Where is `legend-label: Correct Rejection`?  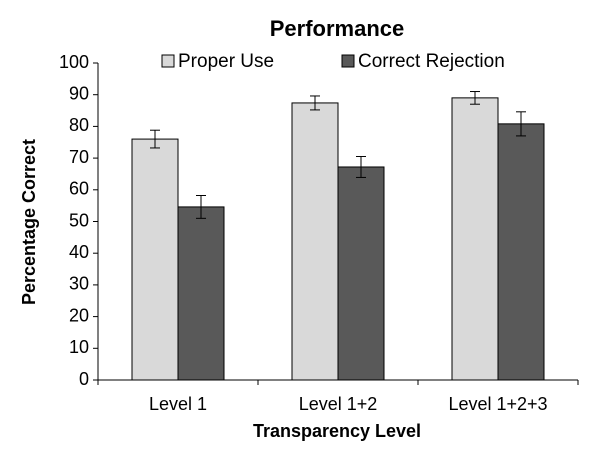 legend-label: Correct Rejection is located at coordinates (431, 61).